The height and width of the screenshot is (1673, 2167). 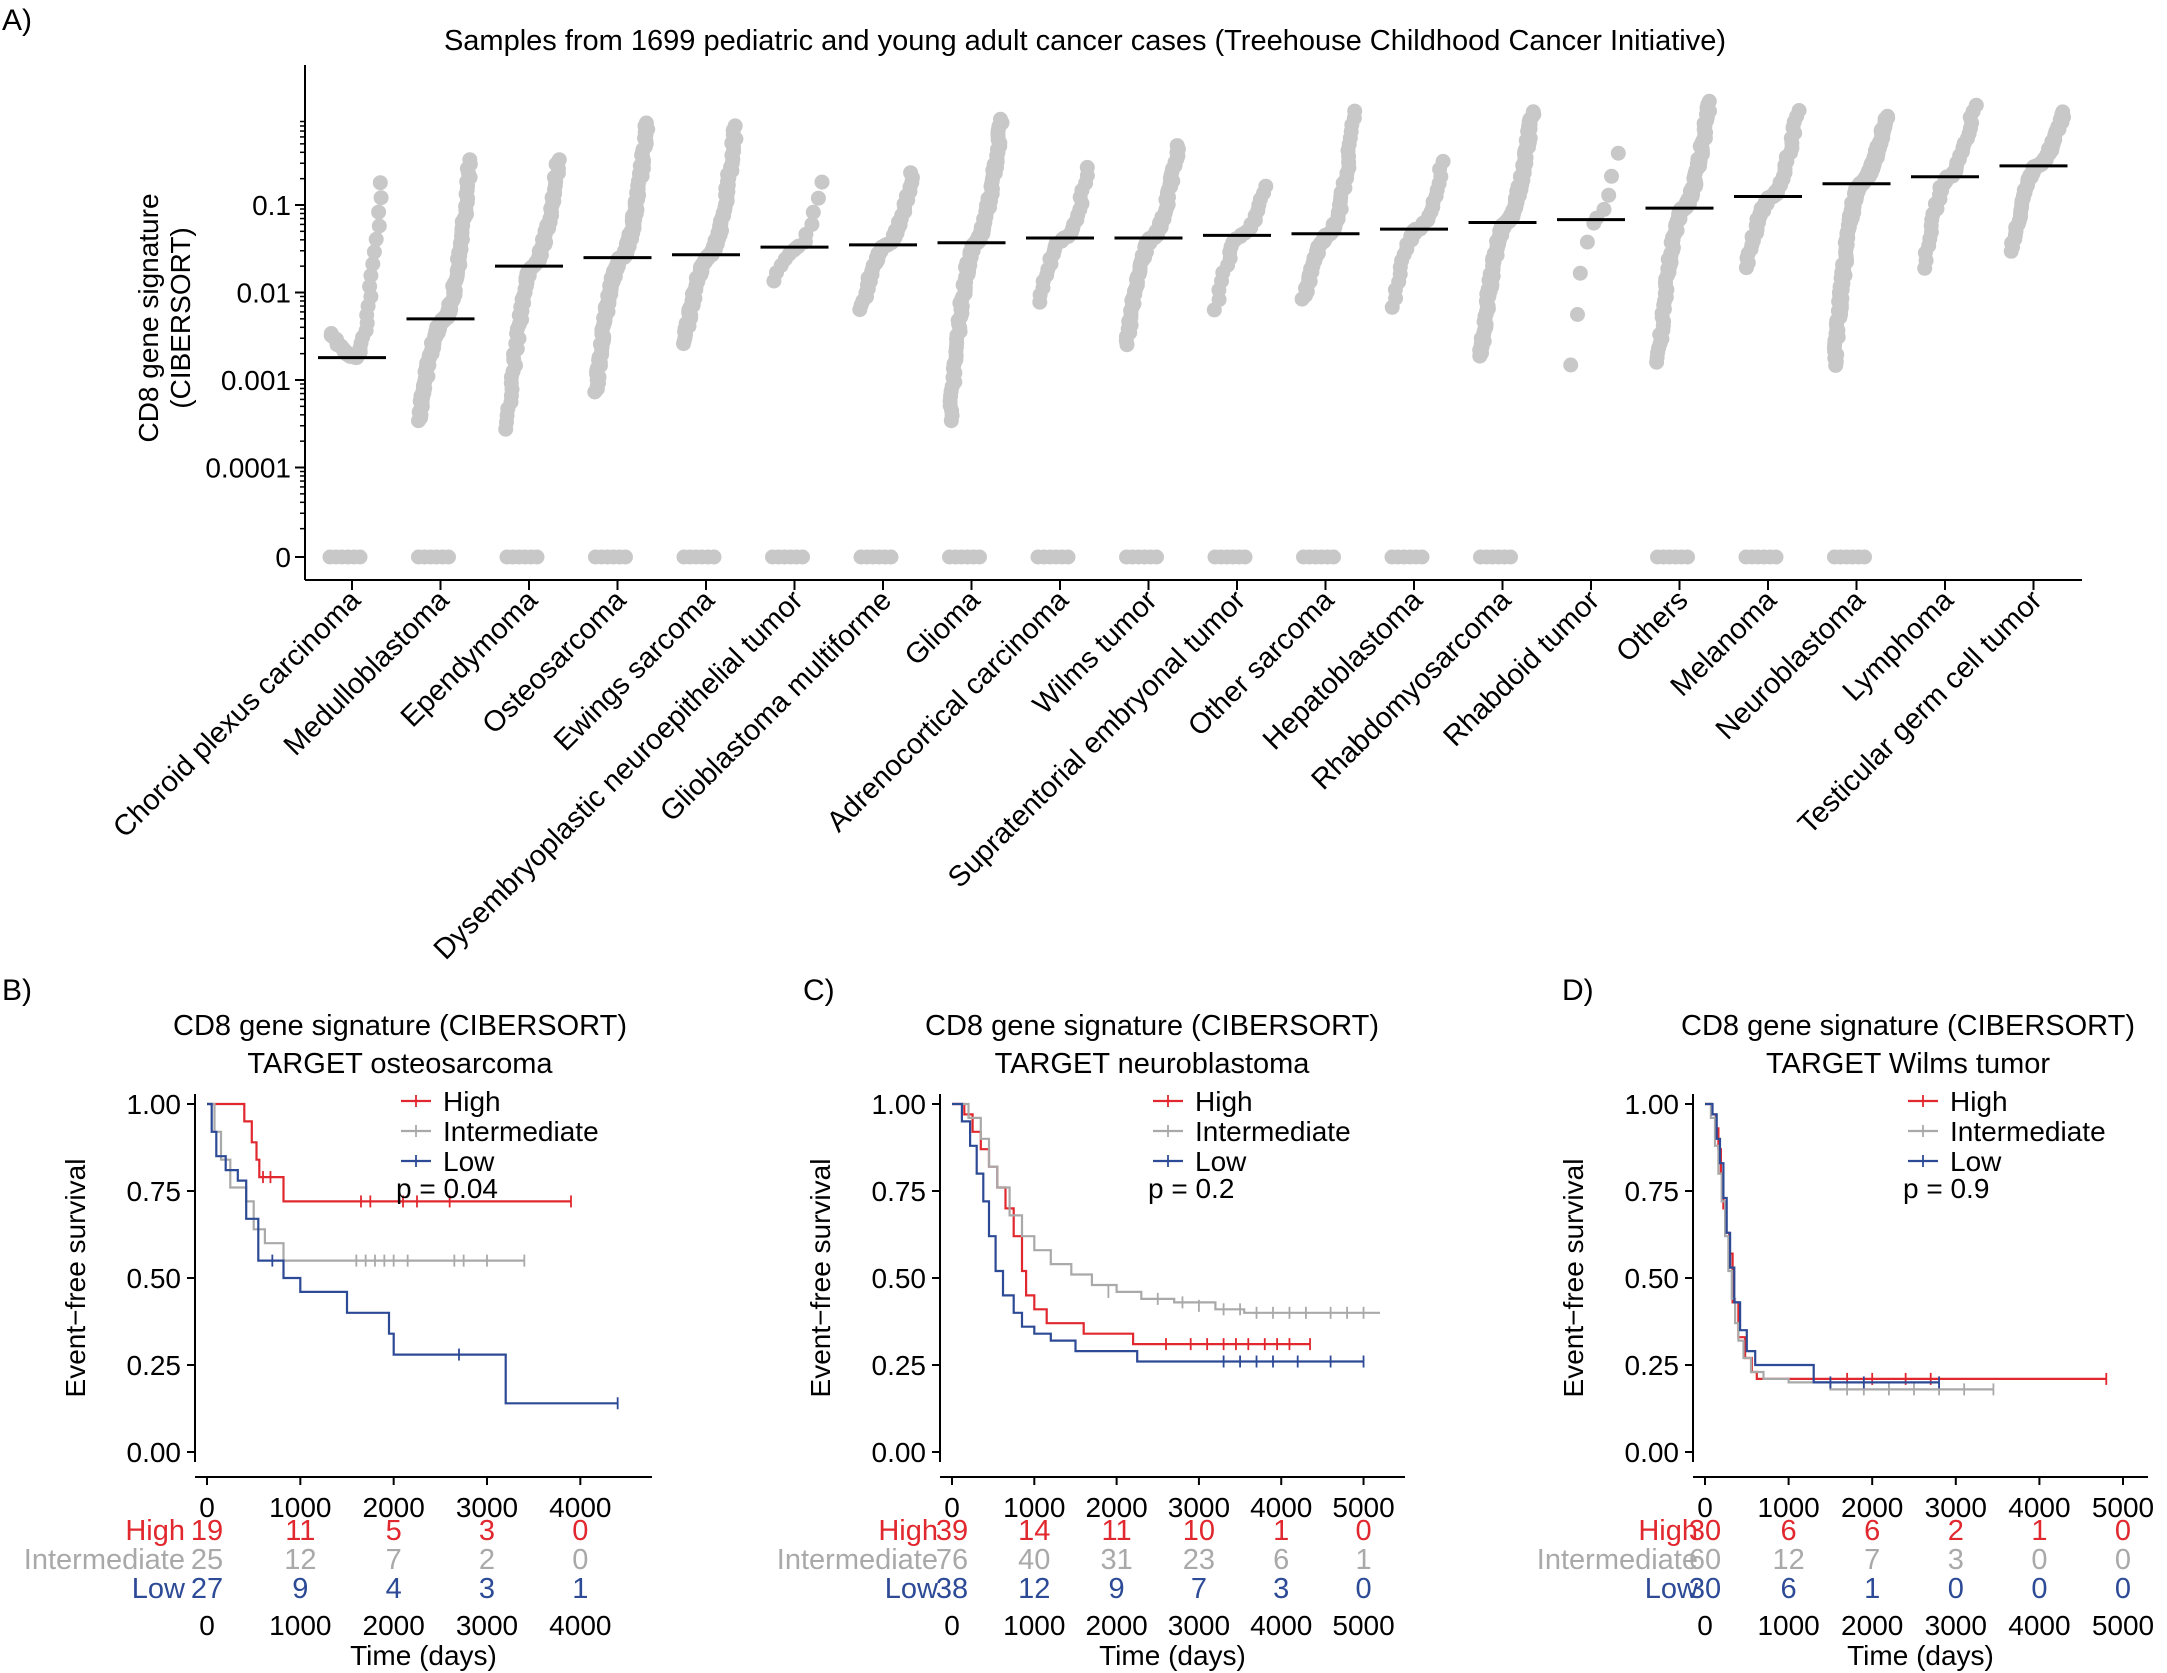 What do you see at coordinates (952, 1531) in the screenshot?
I see `risk-value: 39` at bounding box center [952, 1531].